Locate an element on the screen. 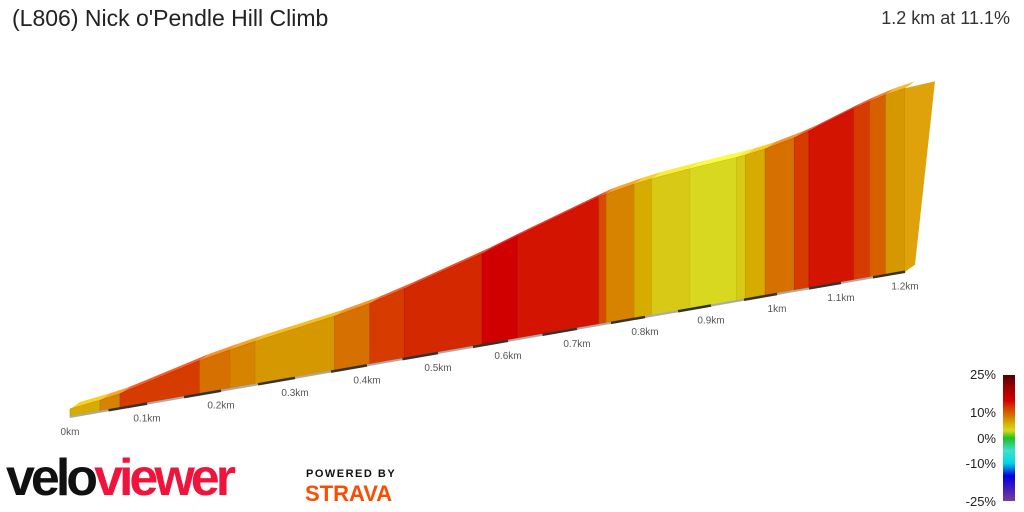  legend-label-25: 25% is located at coordinates (982, 374).